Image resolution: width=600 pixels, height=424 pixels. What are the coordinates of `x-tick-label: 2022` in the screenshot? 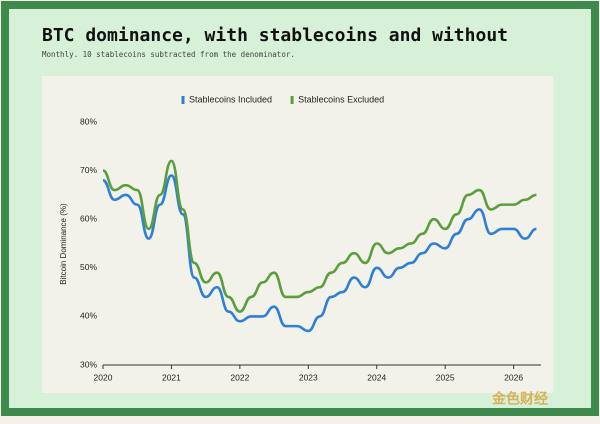 It's located at (239, 377).